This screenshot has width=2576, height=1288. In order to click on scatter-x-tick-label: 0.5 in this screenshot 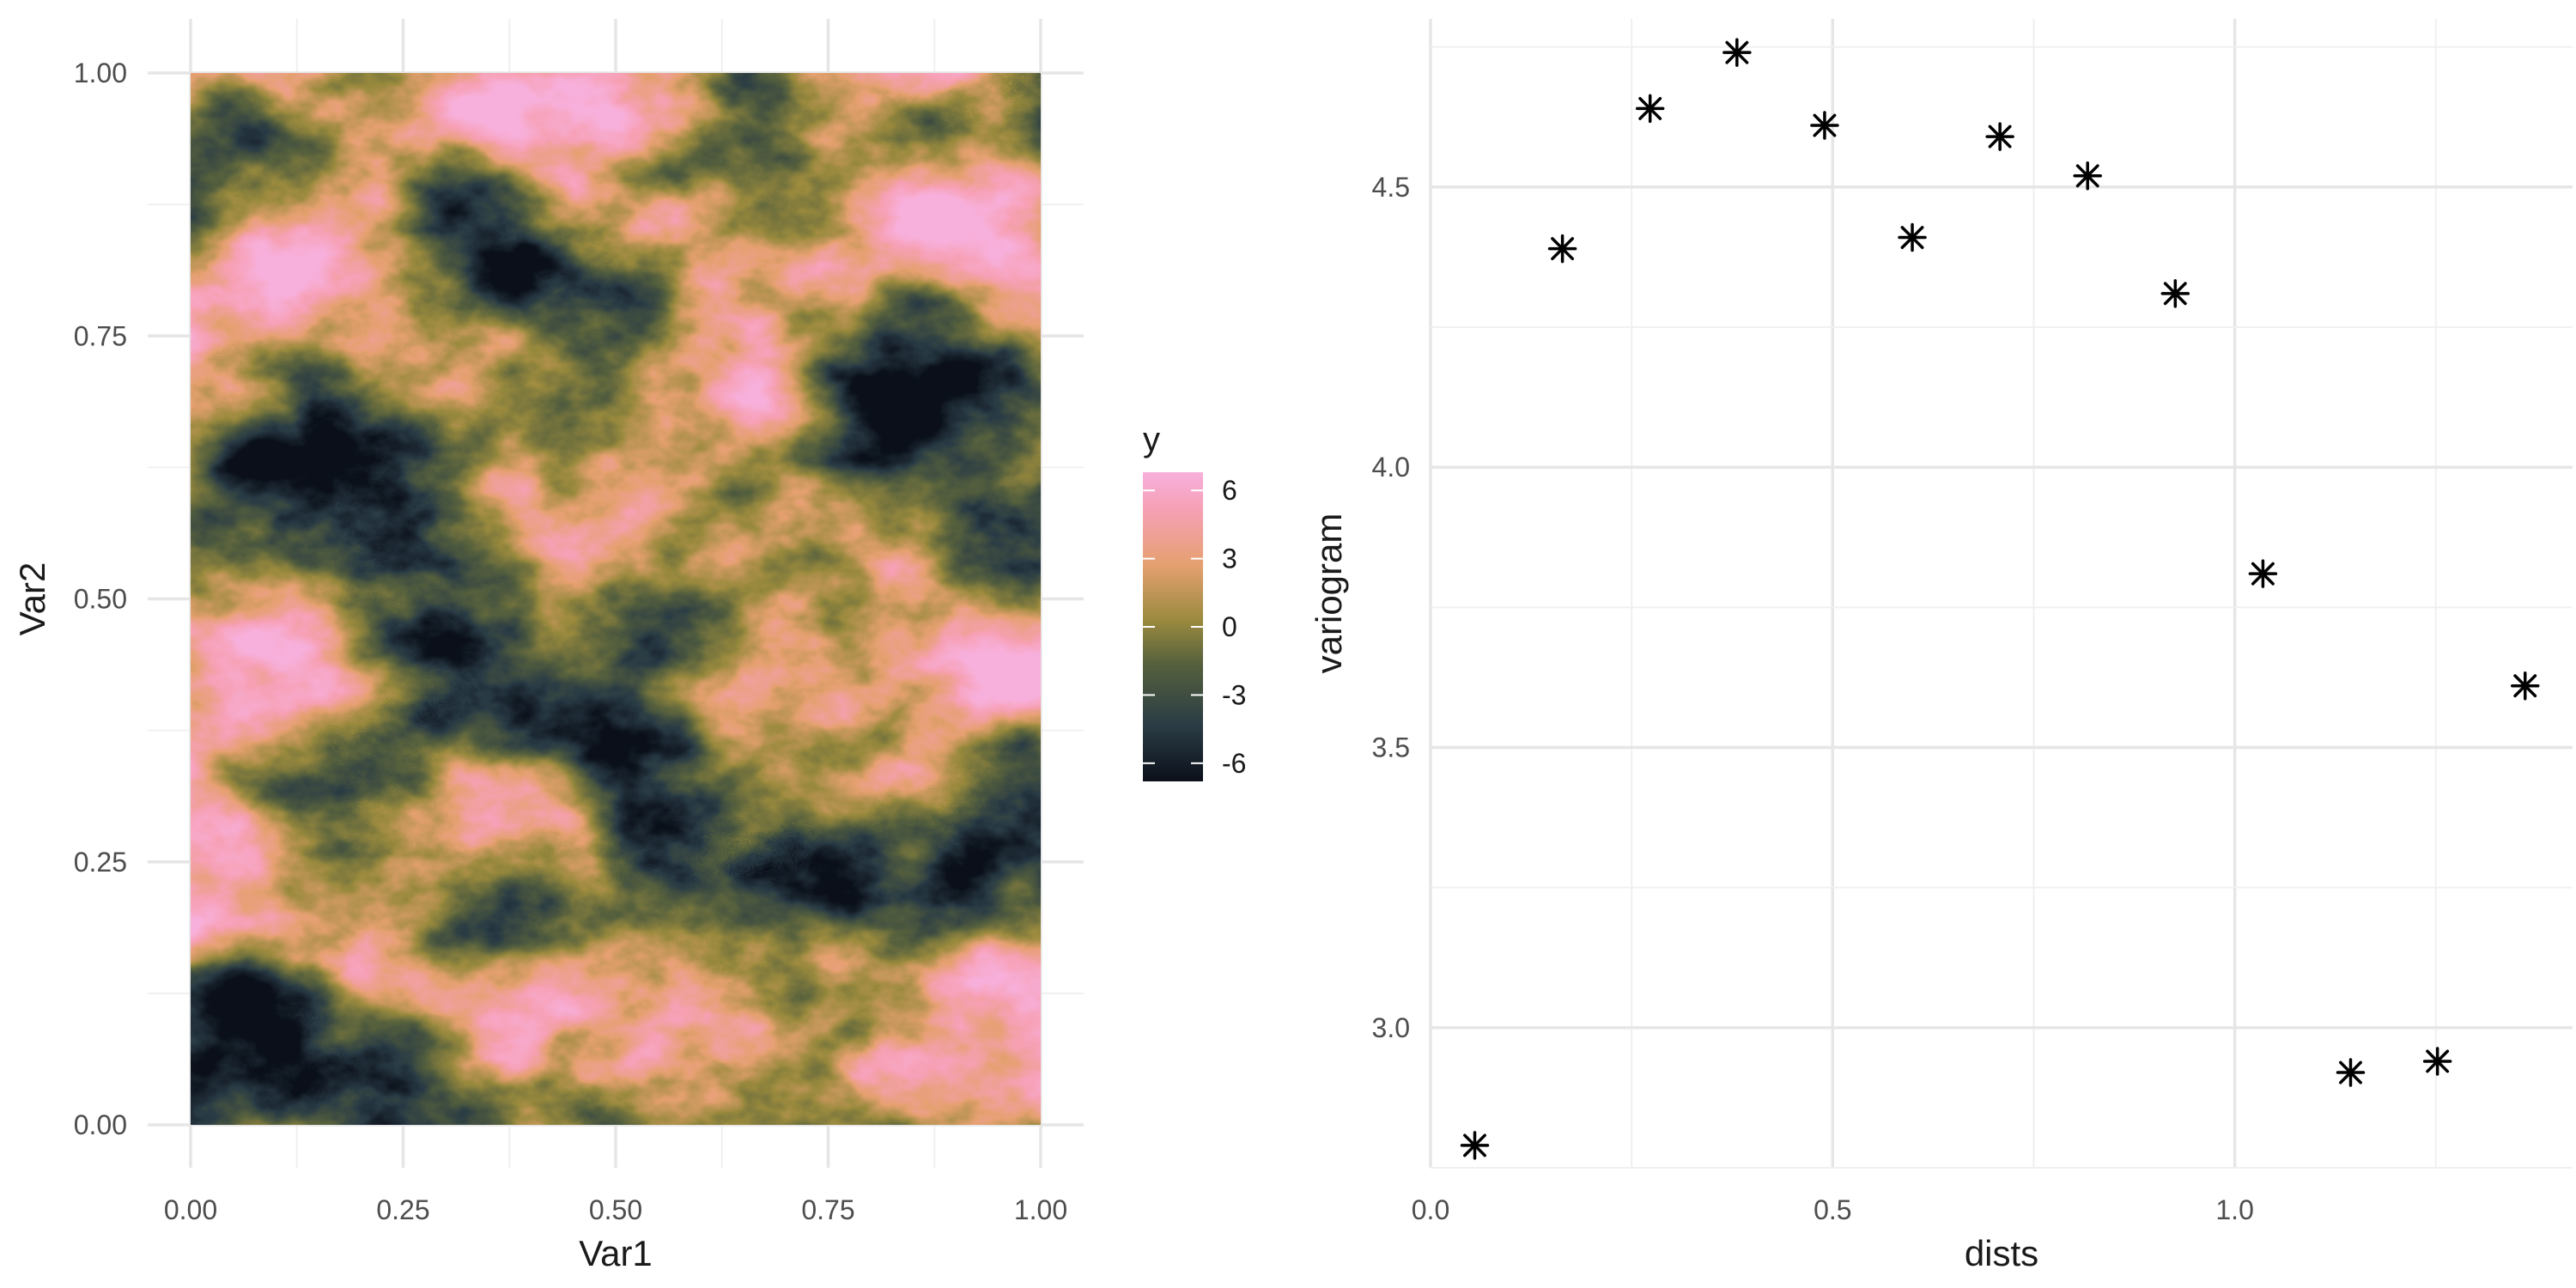, I will do `click(1833, 1210)`.